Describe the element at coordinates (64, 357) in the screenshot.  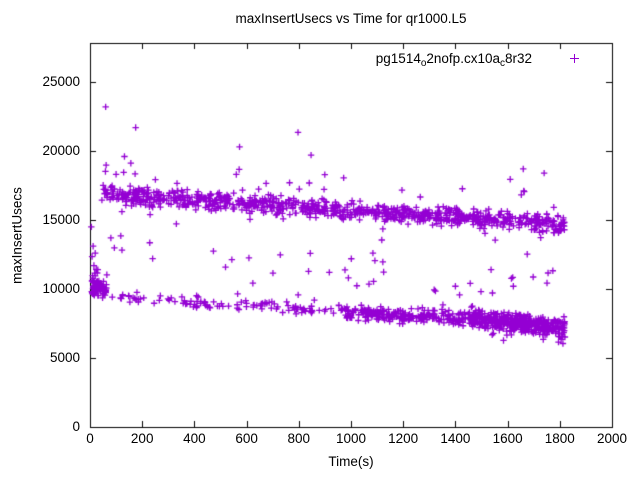
I see `y-tick-label: 5000` at that location.